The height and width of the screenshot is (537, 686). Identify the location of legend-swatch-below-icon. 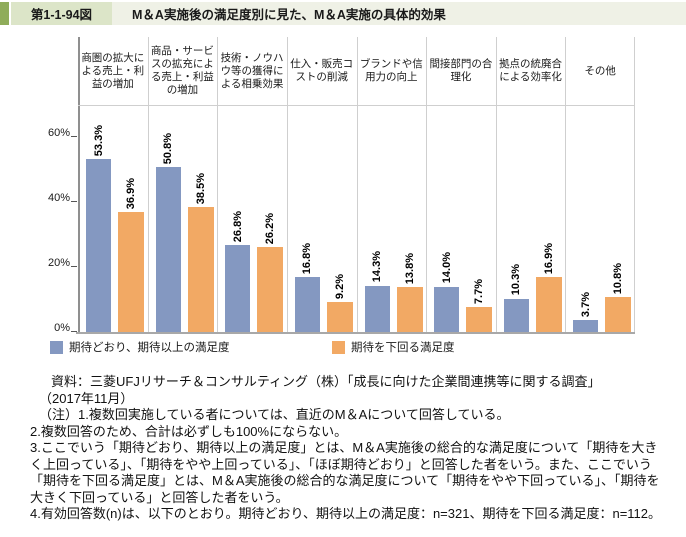
(338, 347).